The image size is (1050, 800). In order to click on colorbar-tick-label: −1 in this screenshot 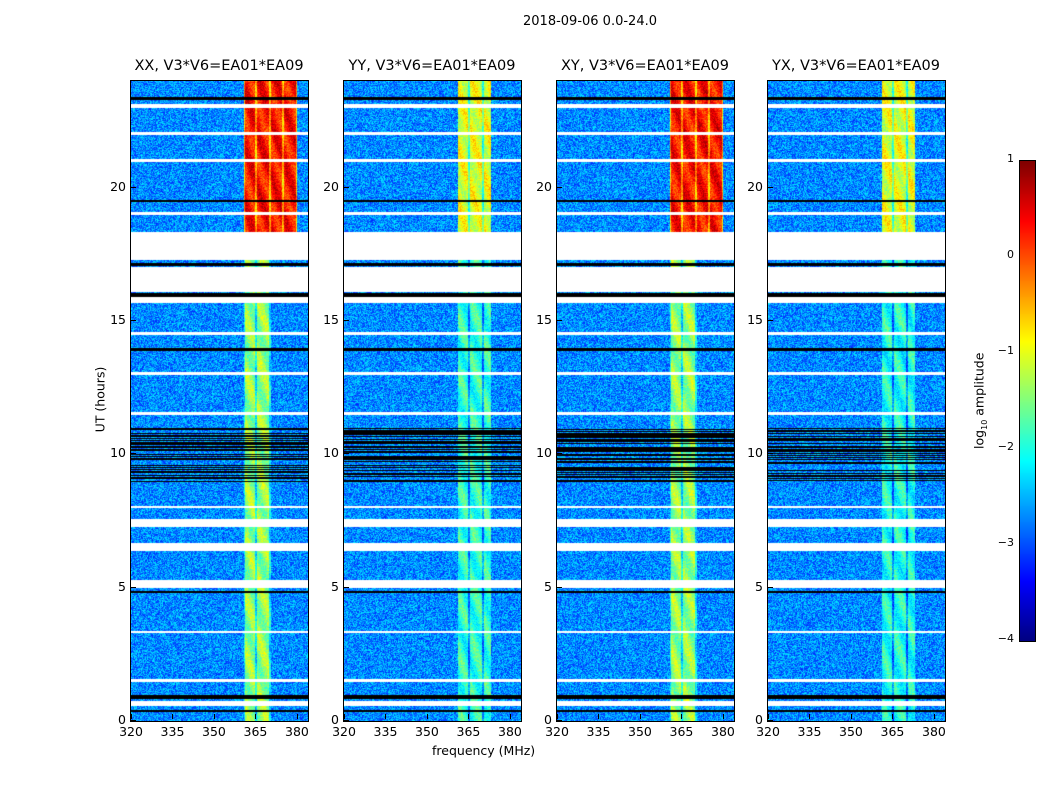, I will do `click(1005, 350)`.